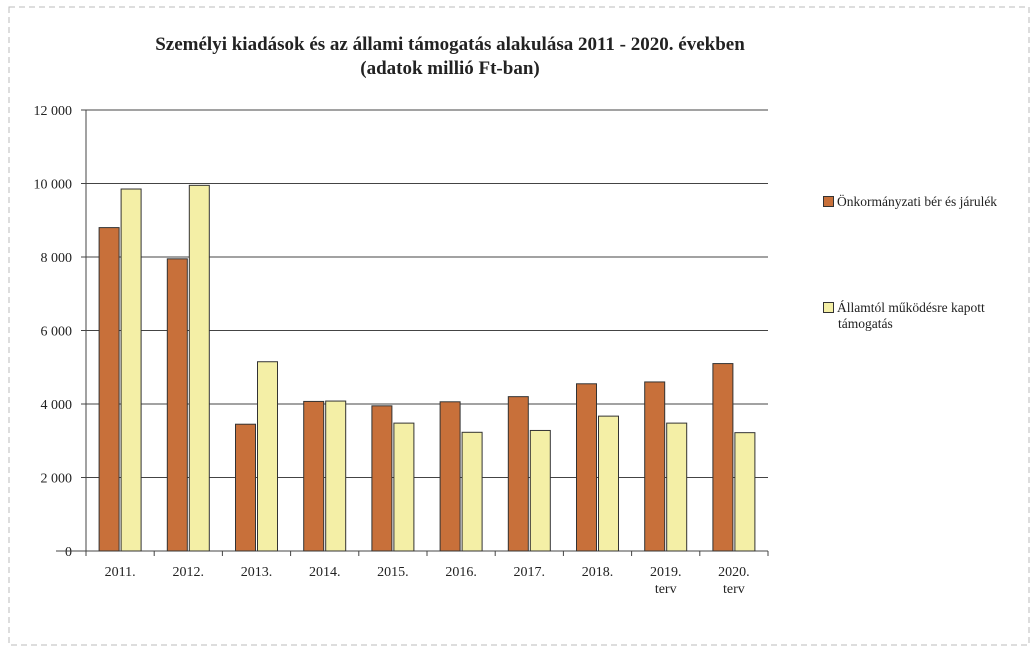 The height and width of the screenshot is (650, 1036). I want to click on x-tick-label: 2016., so click(461, 572).